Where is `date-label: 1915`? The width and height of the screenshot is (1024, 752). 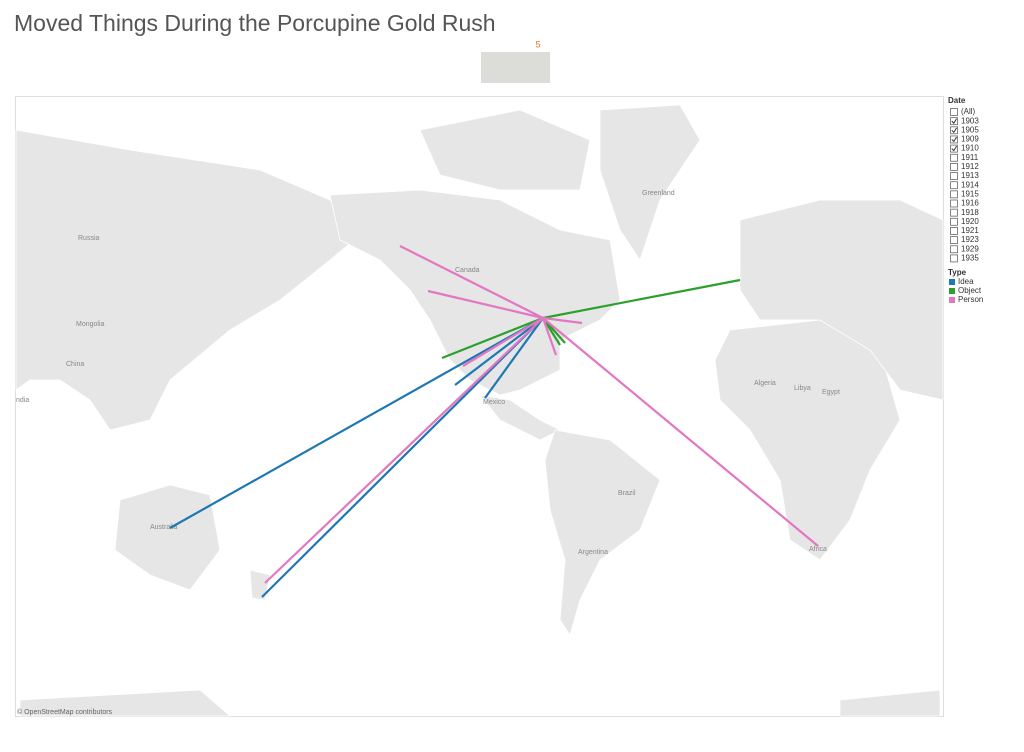
date-label: 1915 is located at coordinates (970, 193).